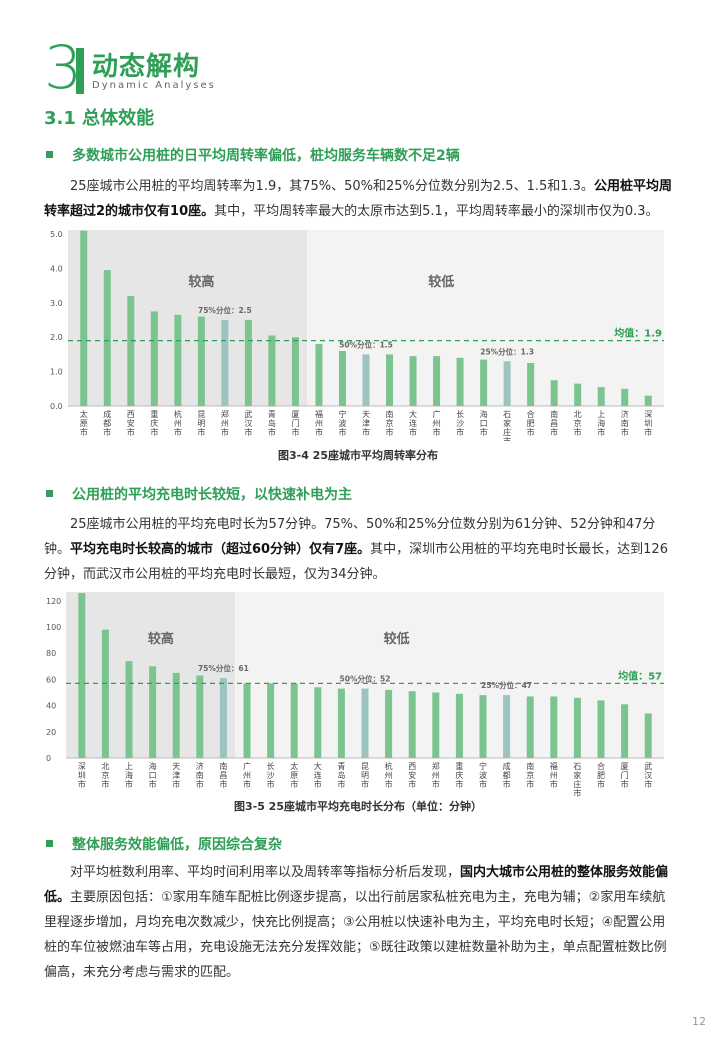 Image resolution: width=720 pixels, height=1040 pixels. I want to click on y-tick-label: 0.0, so click(56, 406).